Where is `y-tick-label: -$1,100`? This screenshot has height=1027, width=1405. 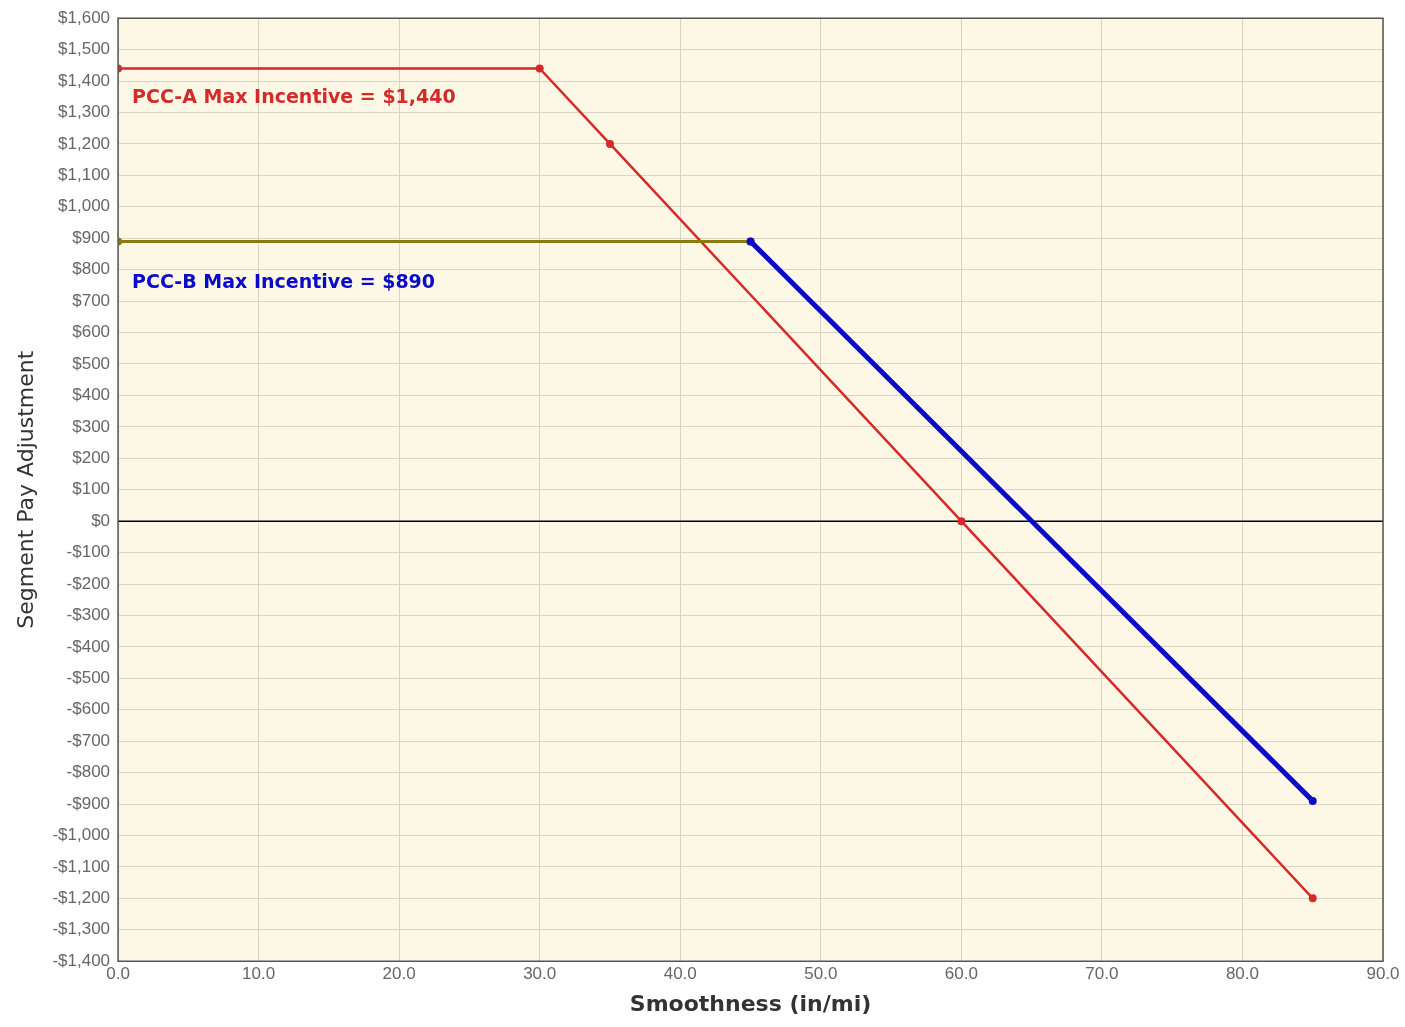 y-tick-label: -$1,100 is located at coordinates (81, 866).